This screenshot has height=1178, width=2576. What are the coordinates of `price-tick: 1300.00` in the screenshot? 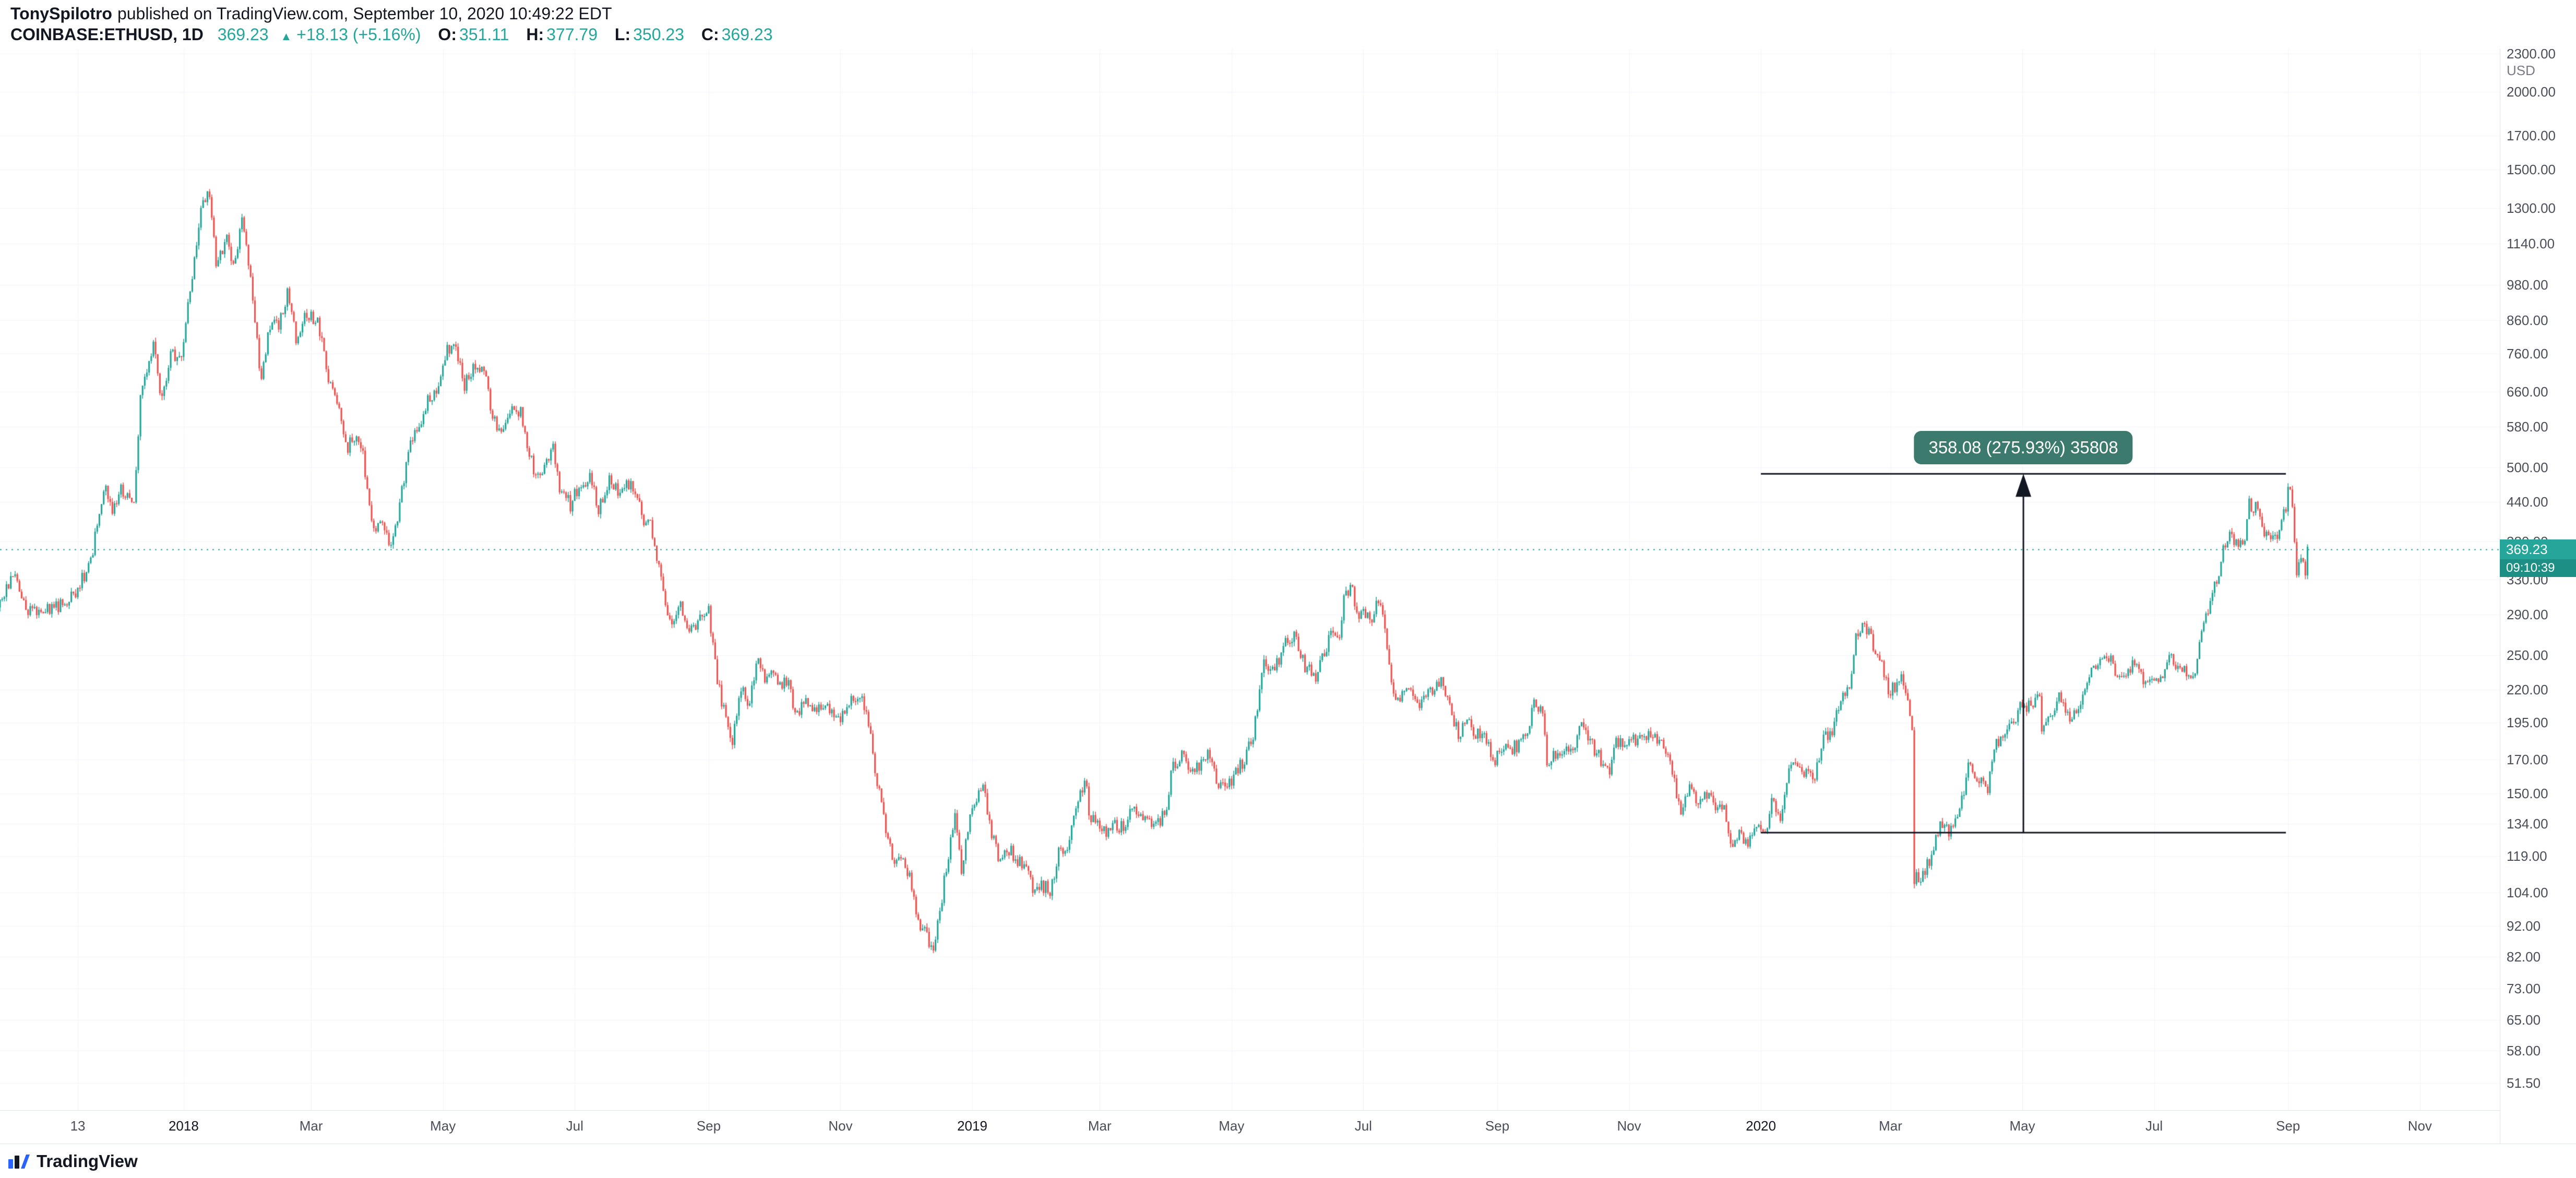 It's located at (2532, 208).